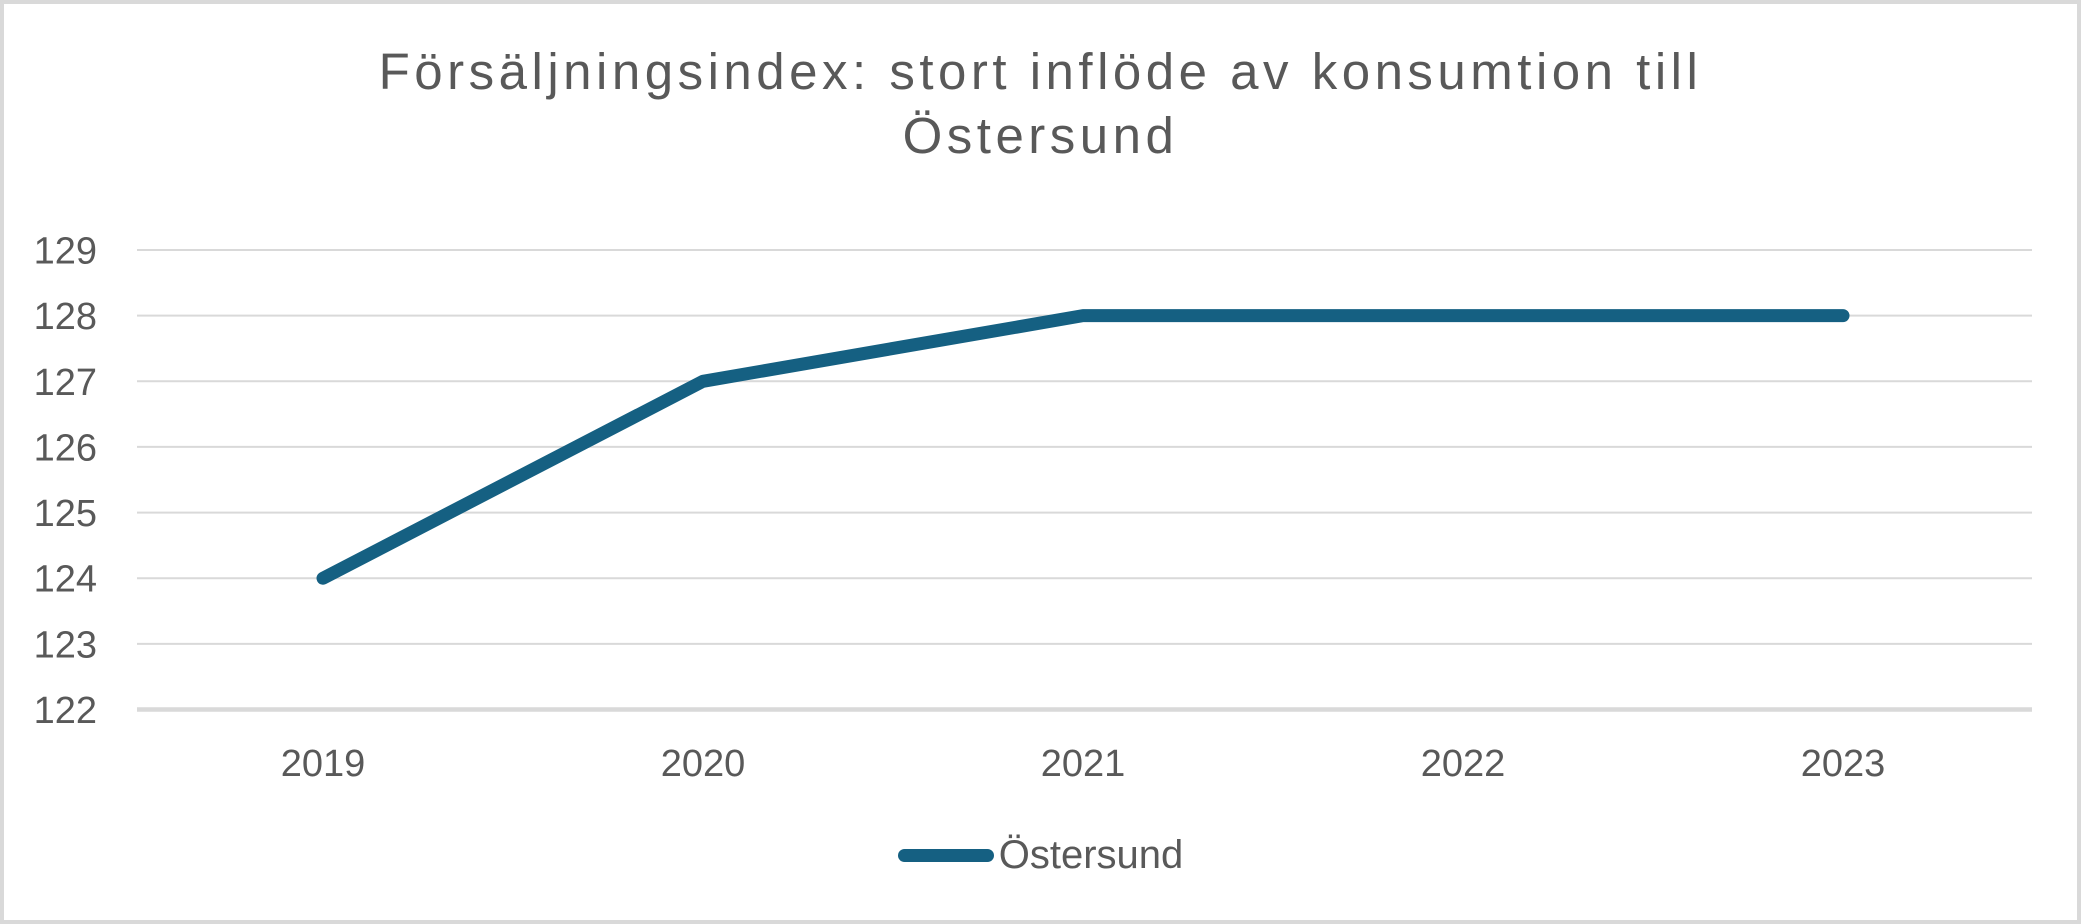 The width and height of the screenshot is (2081, 924). I want to click on y-tick-label: 122, so click(65, 711).